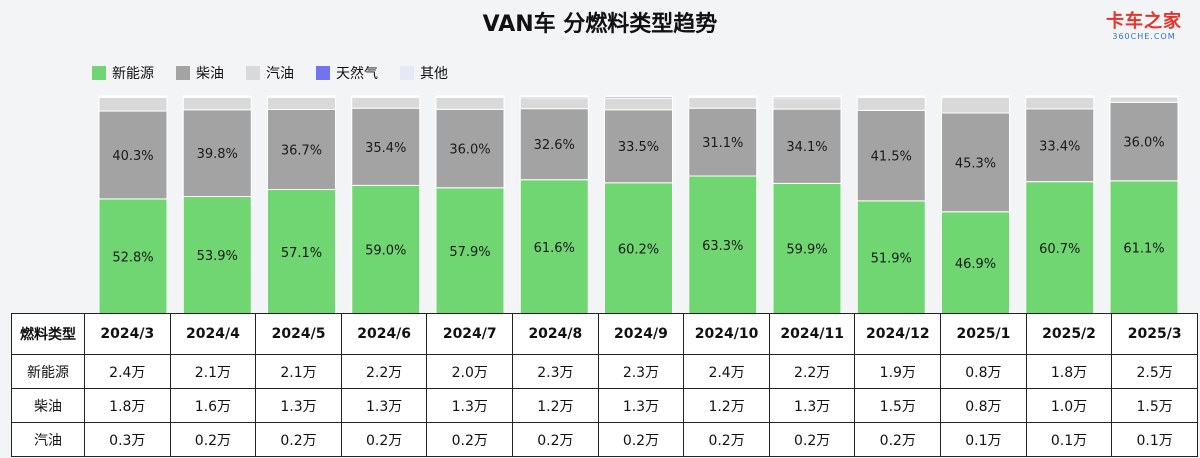 The height and width of the screenshot is (458, 1200). I want to click on table-cell: 2.1万, so click(213, 371).